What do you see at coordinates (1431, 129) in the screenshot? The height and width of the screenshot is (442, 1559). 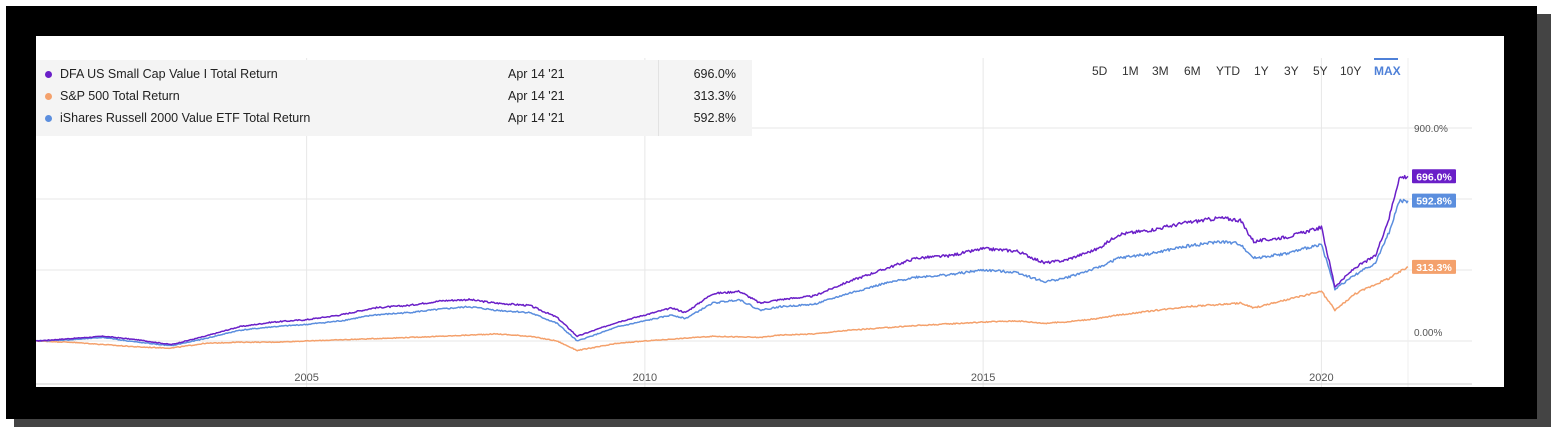 I see `y-tick-label: 900.0%` at bounding box center [1431, 129].